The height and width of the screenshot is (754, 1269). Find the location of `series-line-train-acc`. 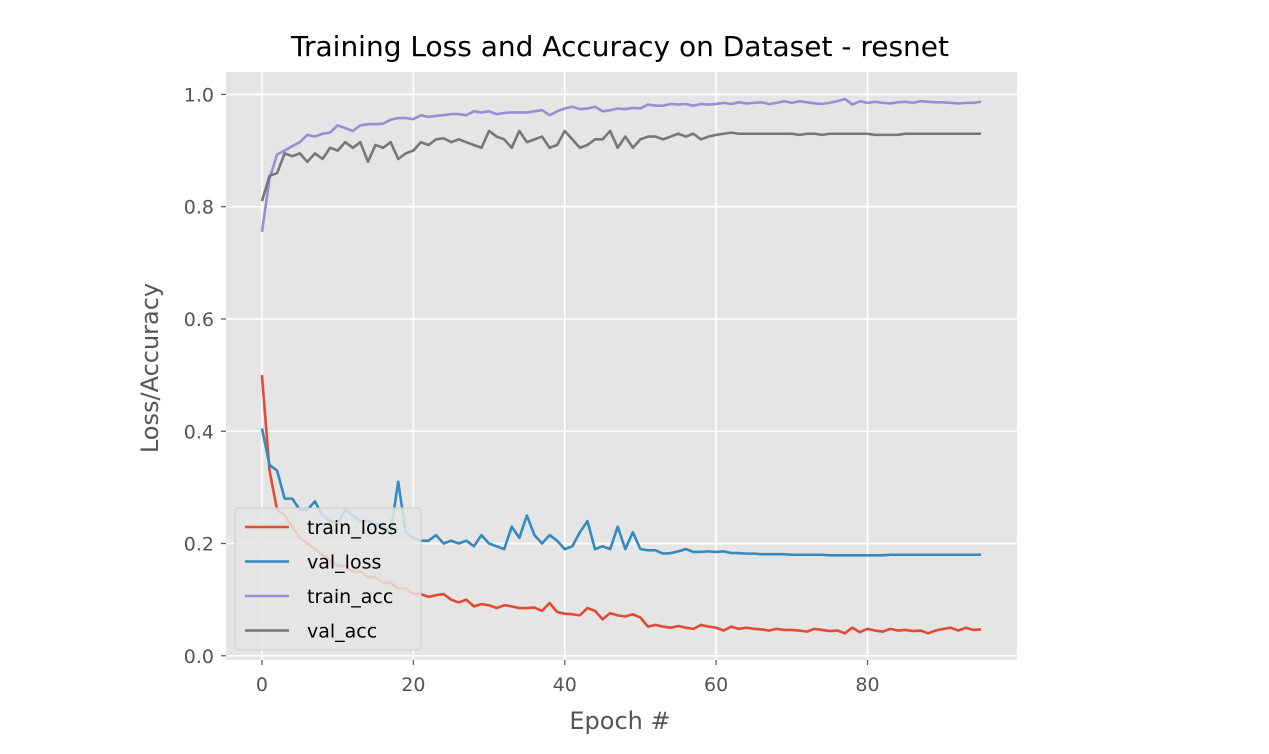

series-line-train-acc is located at coordinates (621, 165).